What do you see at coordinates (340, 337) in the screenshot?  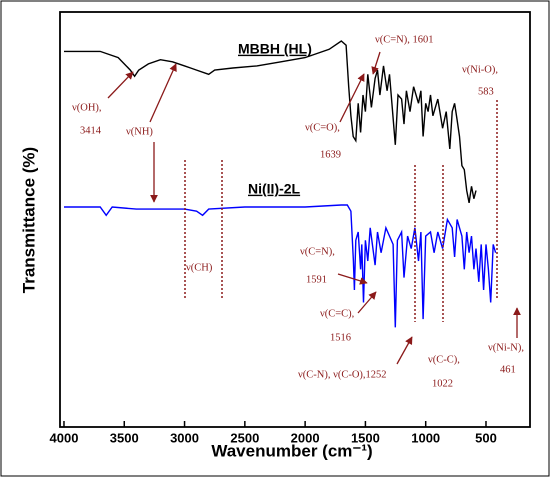 I see `annotation: 1516` at bounding box center [340, 337].